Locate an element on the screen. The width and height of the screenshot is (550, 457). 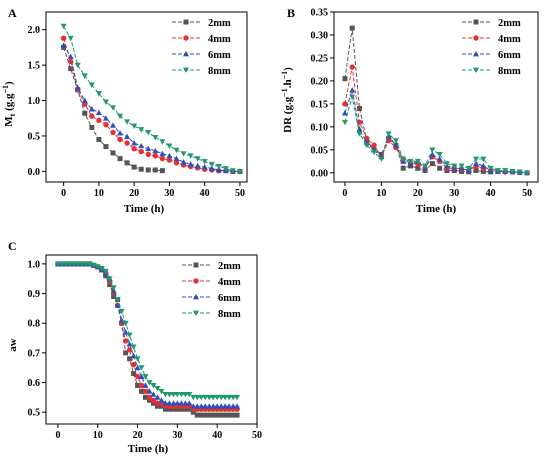
y-tick-label: 0.5 is located at coordinates (34, 136).